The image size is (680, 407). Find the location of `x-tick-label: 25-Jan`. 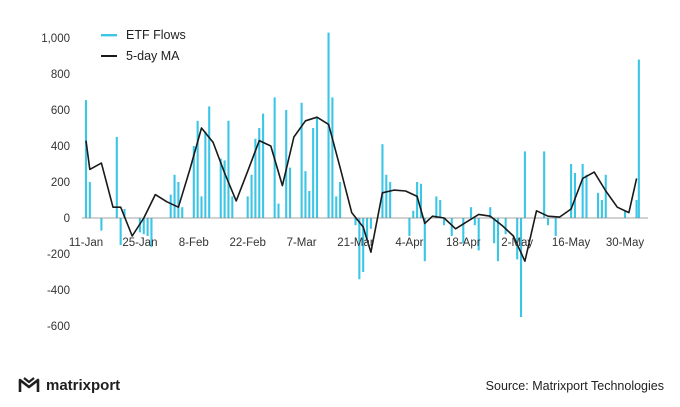

x-tick-label: 25-Jan is located at coordinates (139, 243).